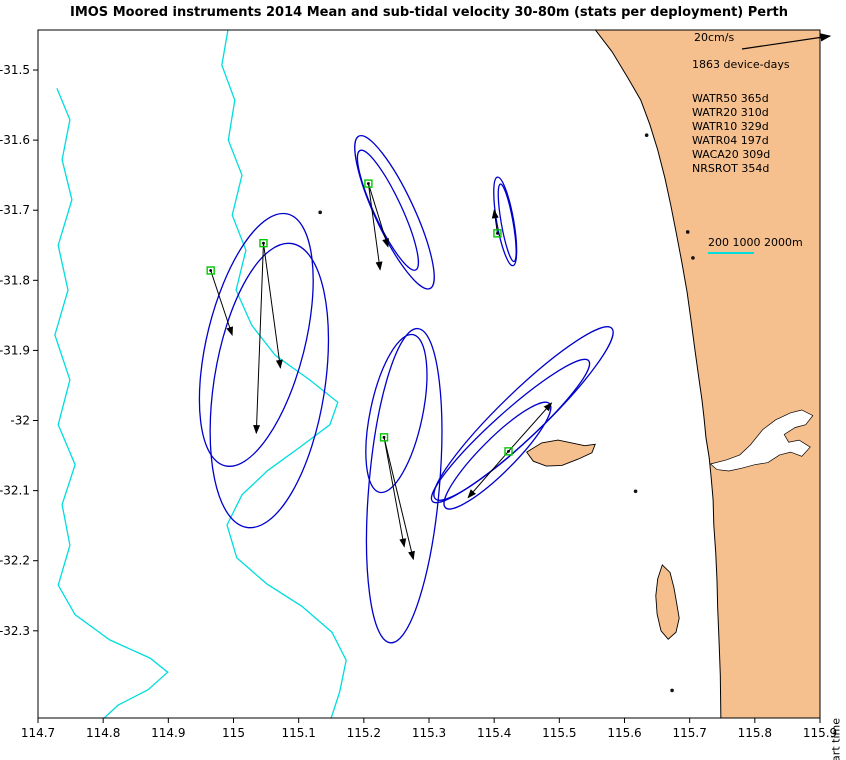 This screenshot has height=760, width=846. What do you see at coordinates (689, 733) in the screenshot?
I see `x-tick-label: 115.7` at bounding box center [689, 733].